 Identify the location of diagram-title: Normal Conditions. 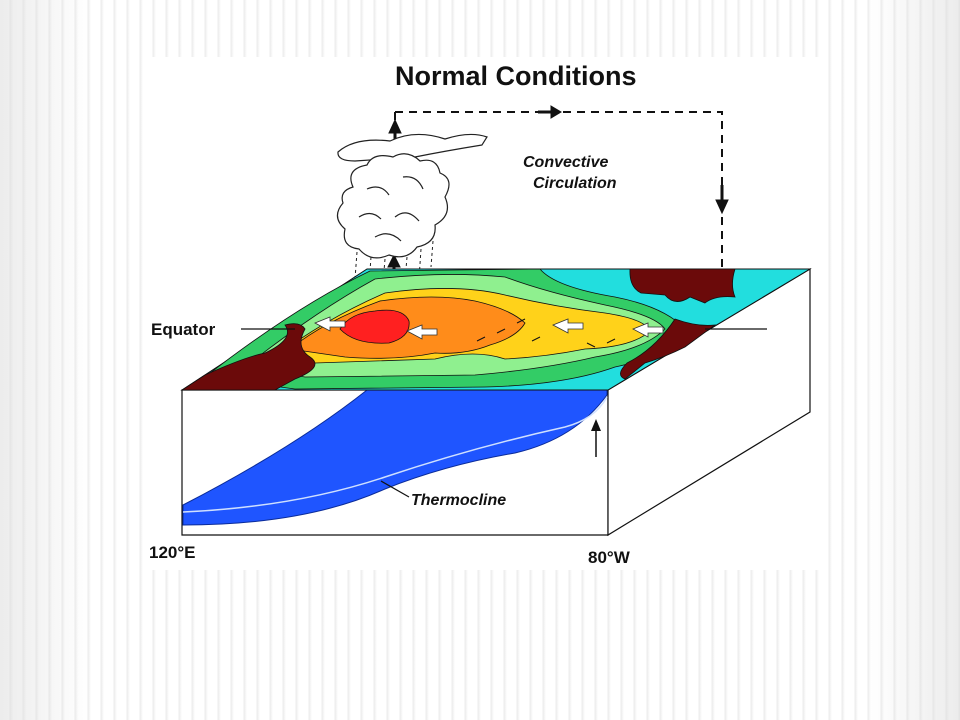
(516, 76).